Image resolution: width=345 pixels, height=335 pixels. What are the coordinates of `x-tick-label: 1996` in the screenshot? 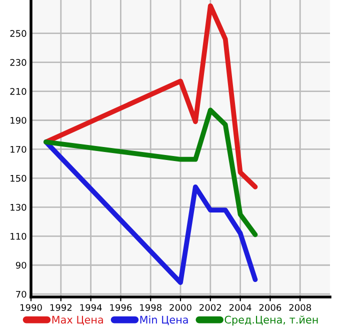 It's located at (121, 307).